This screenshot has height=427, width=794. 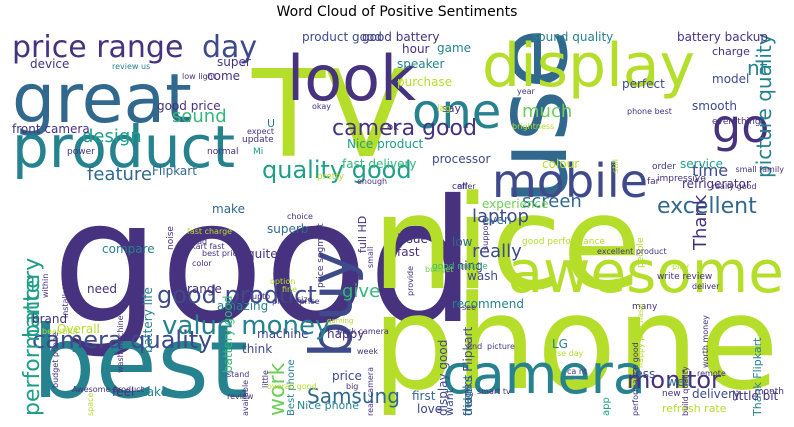 What do you see at coordinates (444, 109) in the screenshot?
I see `word-lag: lag` at bounding box center [444, 109].